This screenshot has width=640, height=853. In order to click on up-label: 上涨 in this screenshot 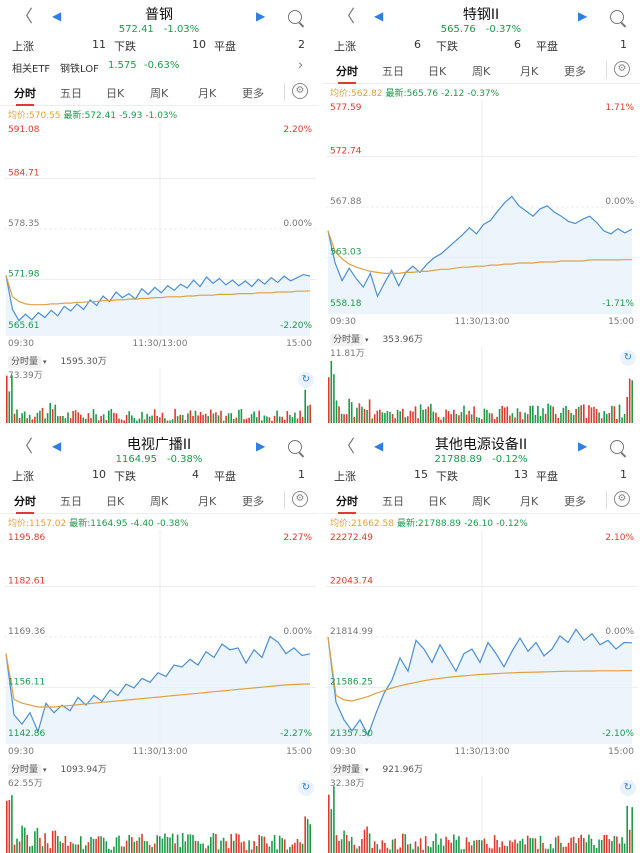, I will do `click(345, 46)`.